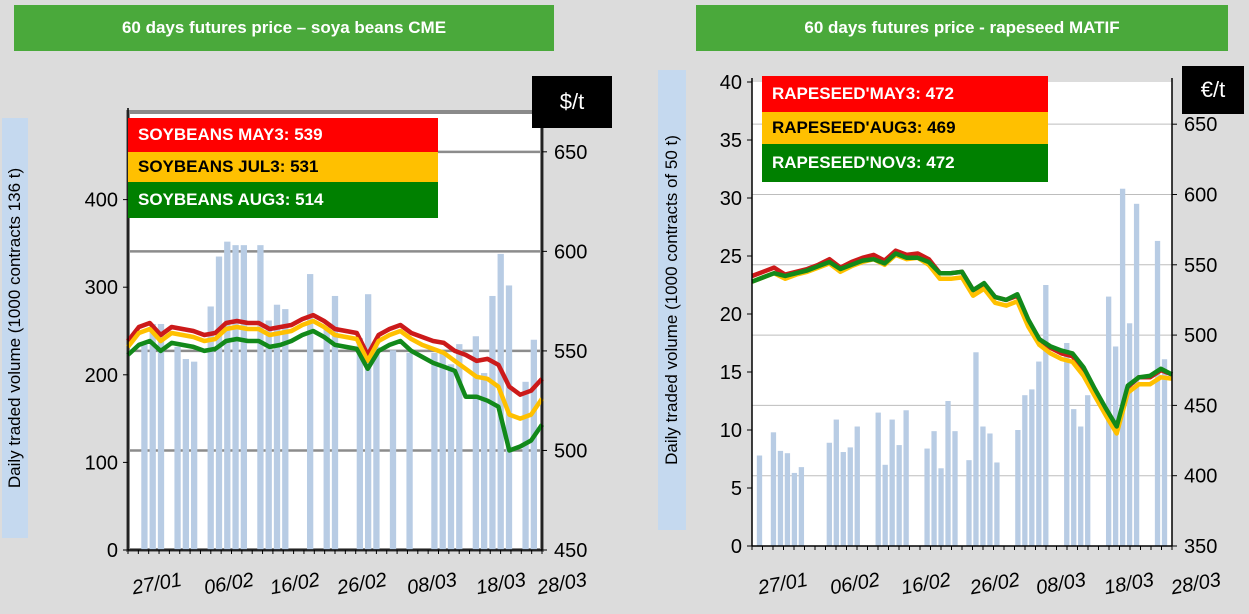 The height and width of the screenshot is (614, 1249). Describe the element at coordinates (1128, 584) in the screenshot. I see `rape-x-tick-label: 18/03` at that location.